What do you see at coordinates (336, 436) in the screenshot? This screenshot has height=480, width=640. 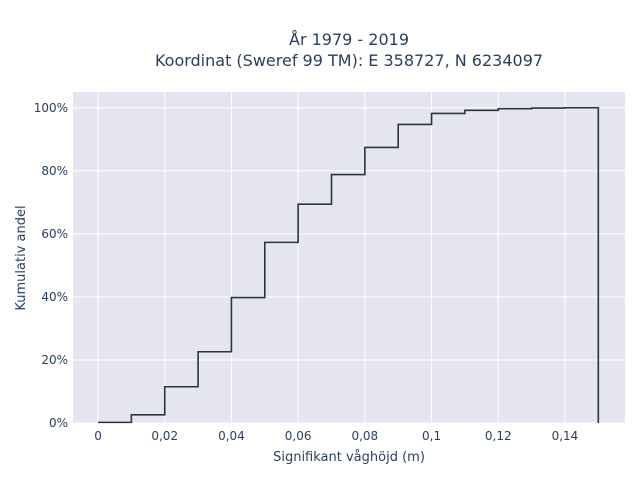 I see `x-tick-labels: 0 0,02 0,04 0,06 0,08 0,1 0,12 0,14` at bounding box center [336, 436].